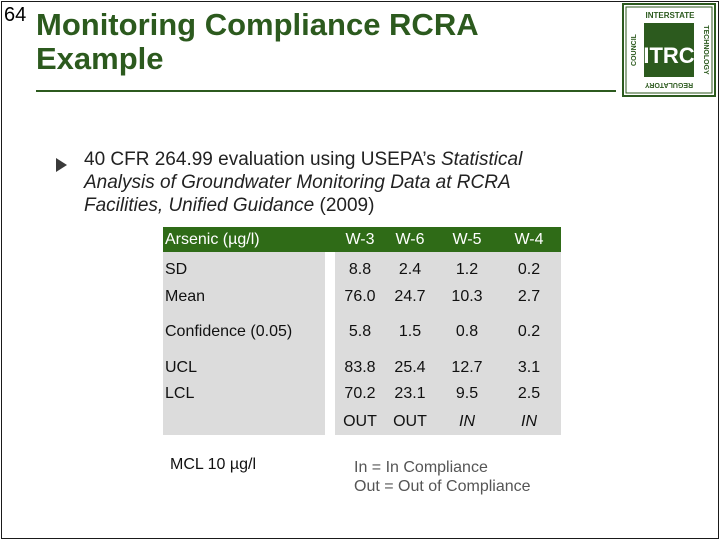  Describe the element at coordinates (360, 393) in the screenshot. I see `cell-w3: 70.2` at that location.